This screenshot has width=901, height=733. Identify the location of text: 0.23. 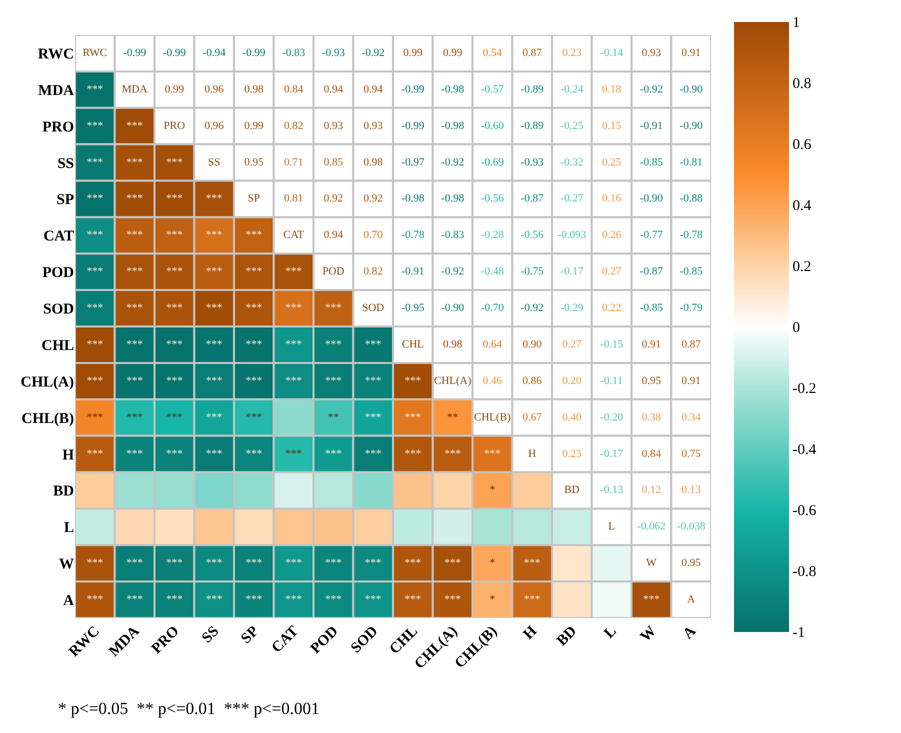
(572, 52).